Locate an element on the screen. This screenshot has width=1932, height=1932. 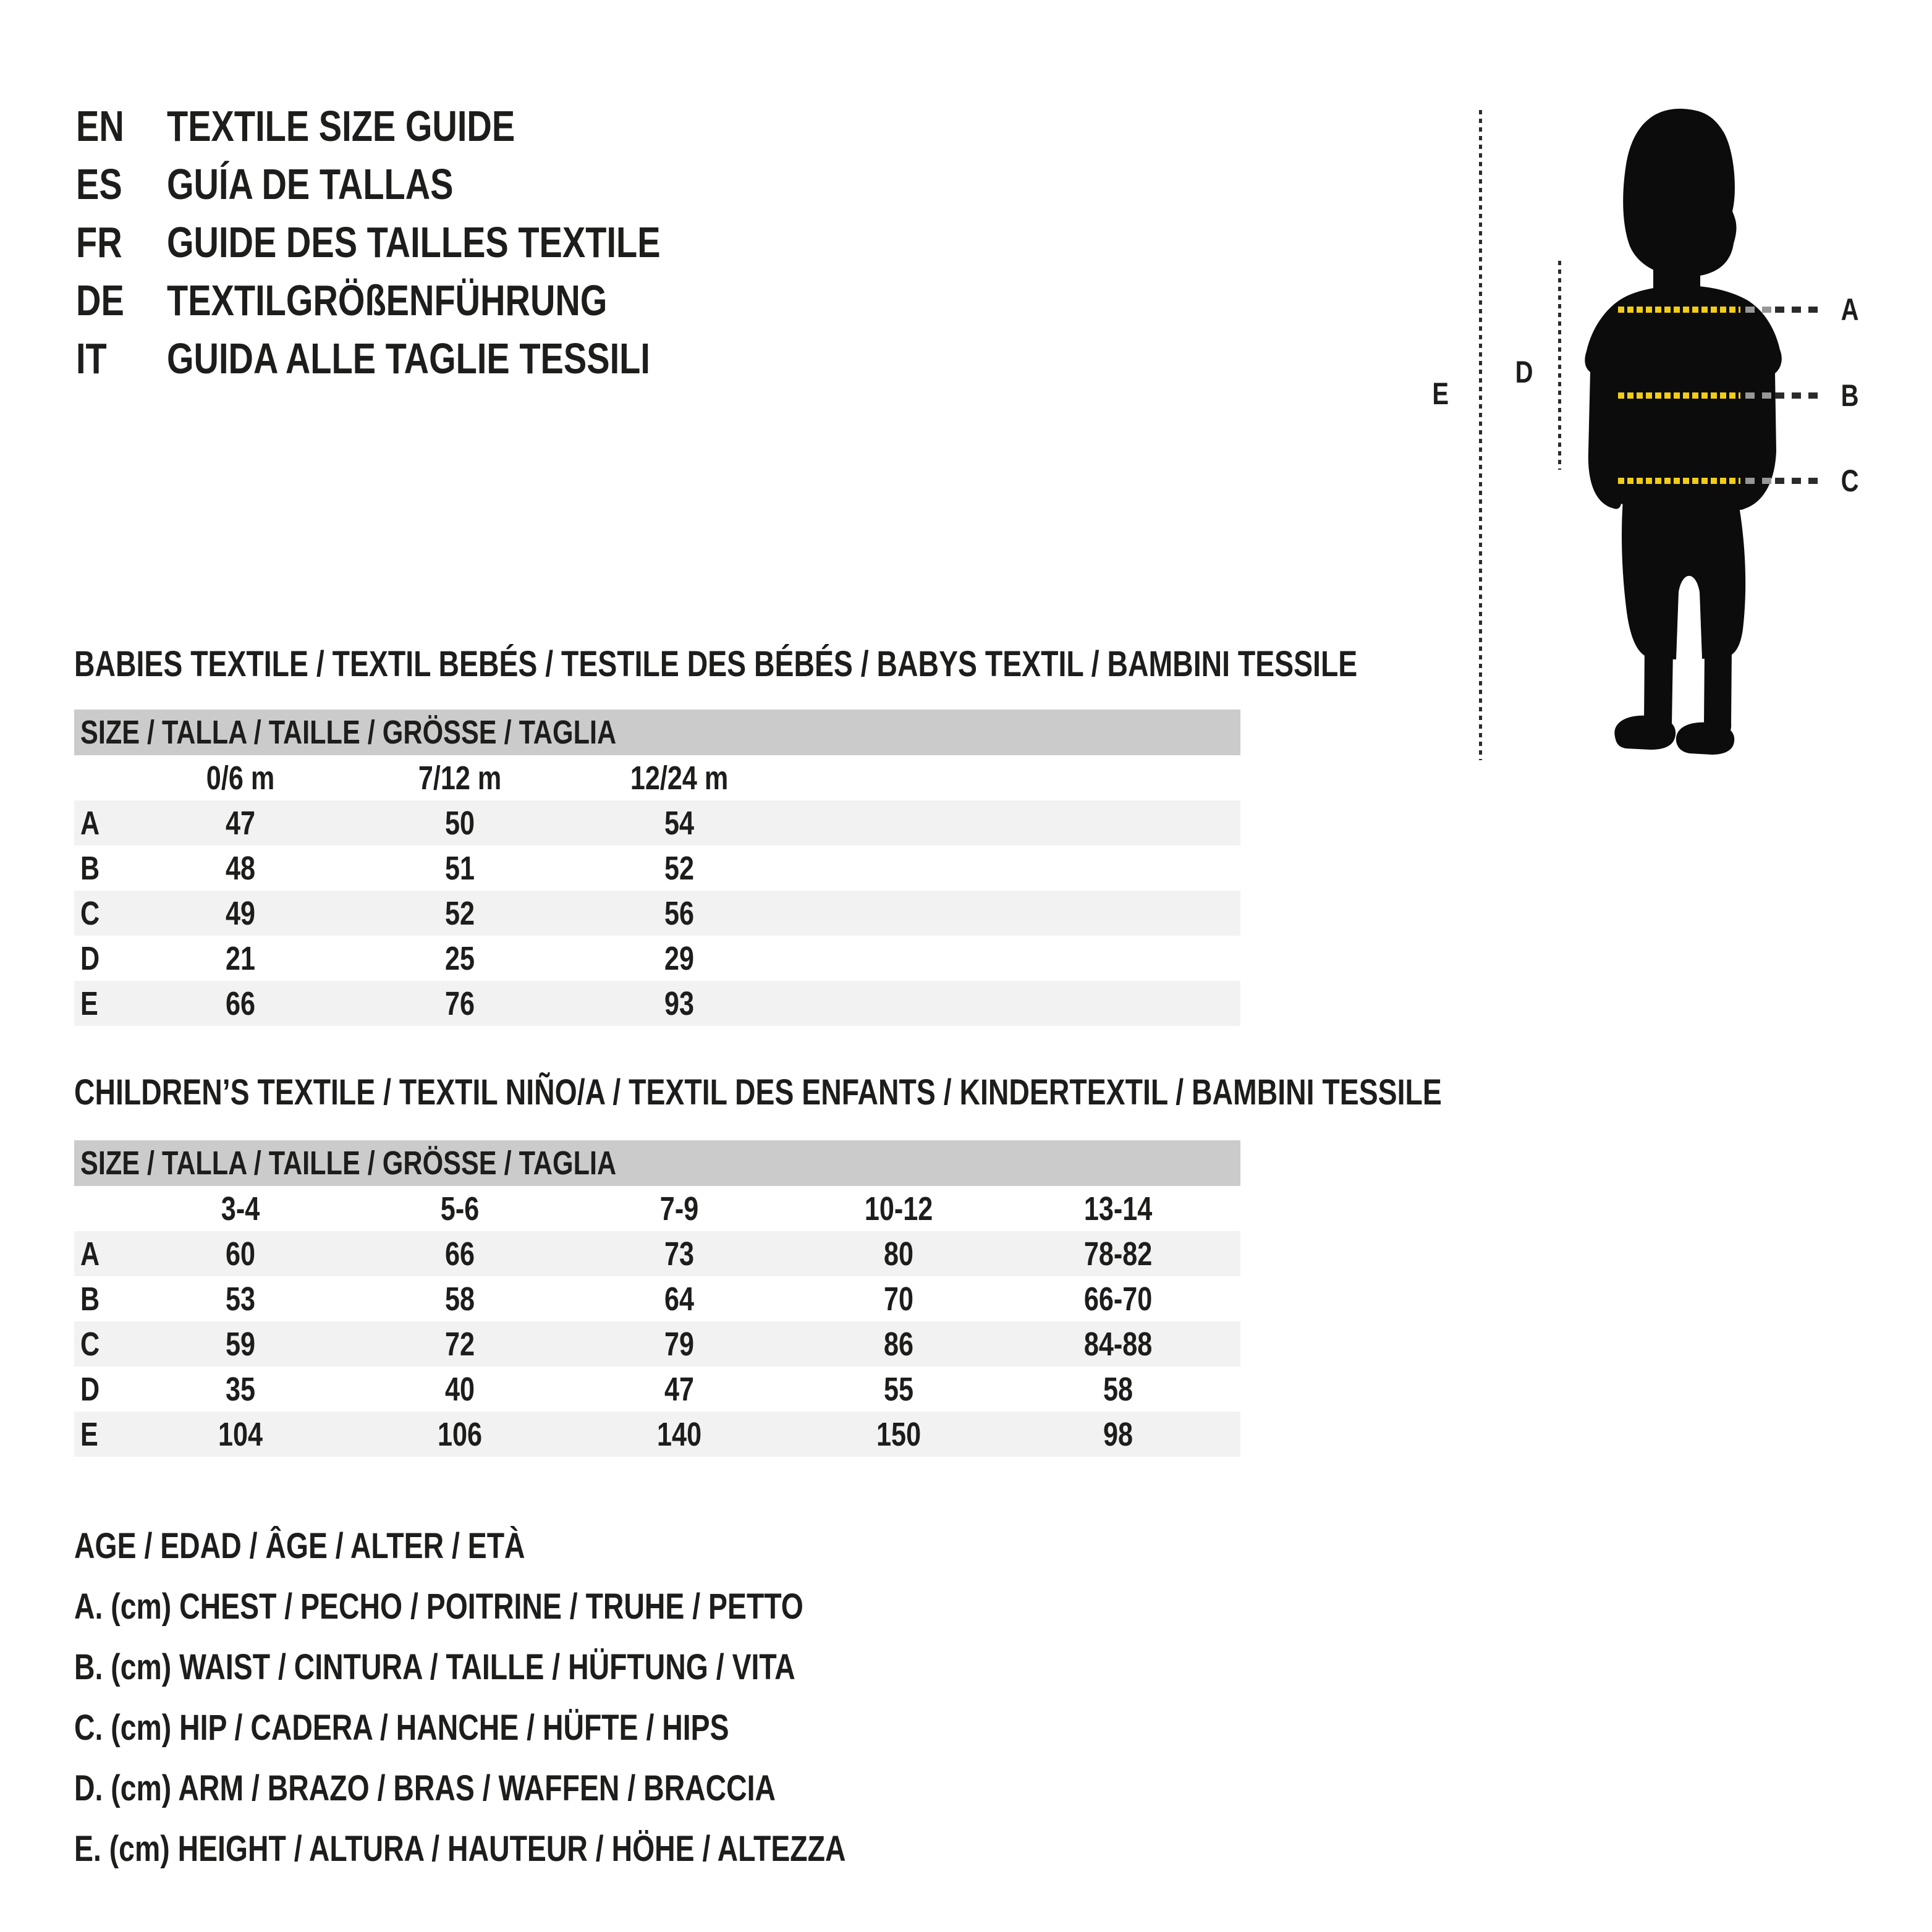
figure-label-c: C is located at coordinates (1850, 481).